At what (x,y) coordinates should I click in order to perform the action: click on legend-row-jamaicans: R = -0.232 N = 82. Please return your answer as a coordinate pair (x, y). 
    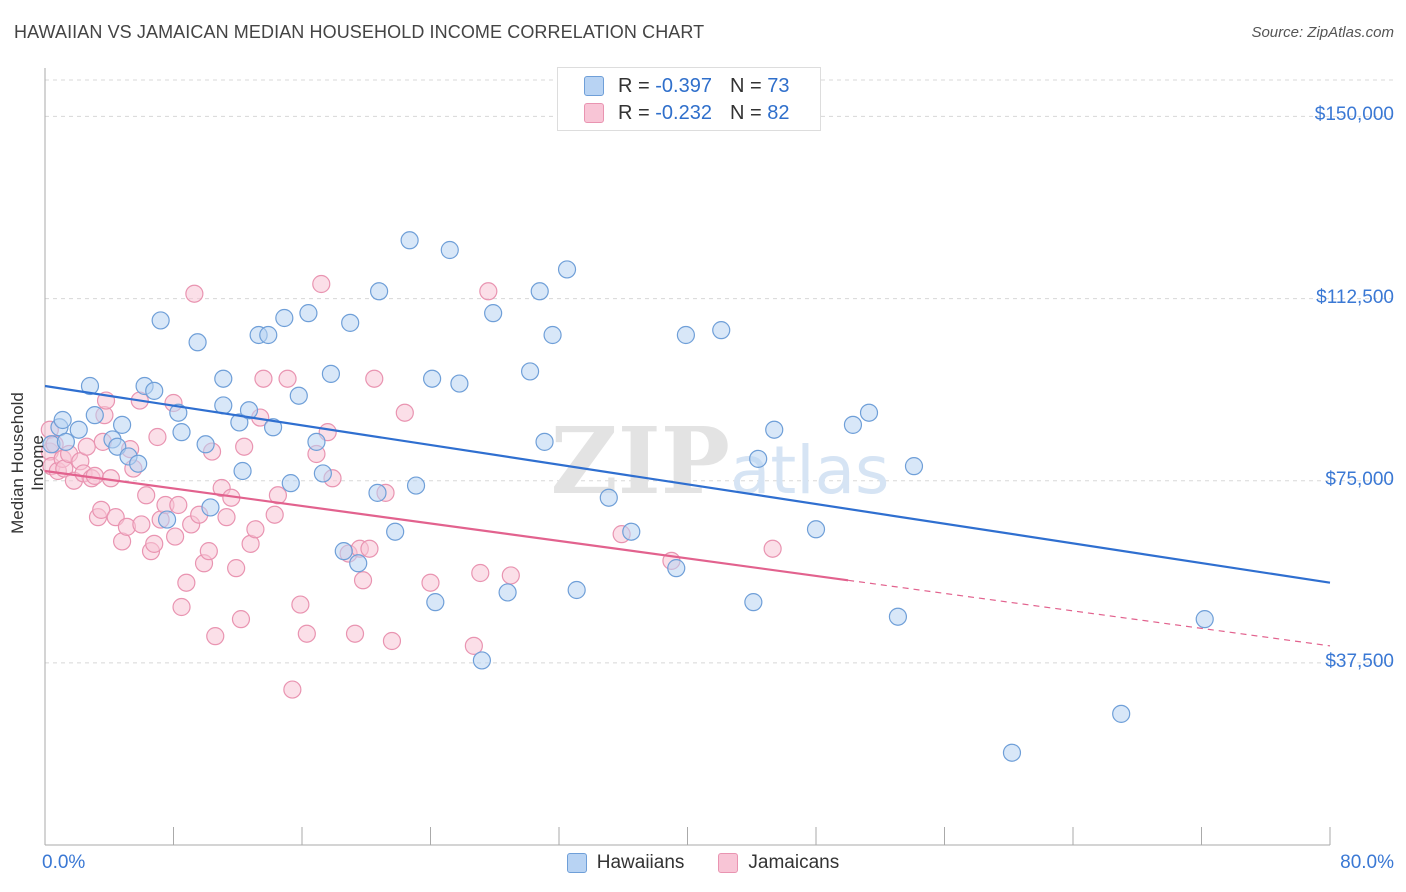
    Looking at the image, I should click on (686, 113).